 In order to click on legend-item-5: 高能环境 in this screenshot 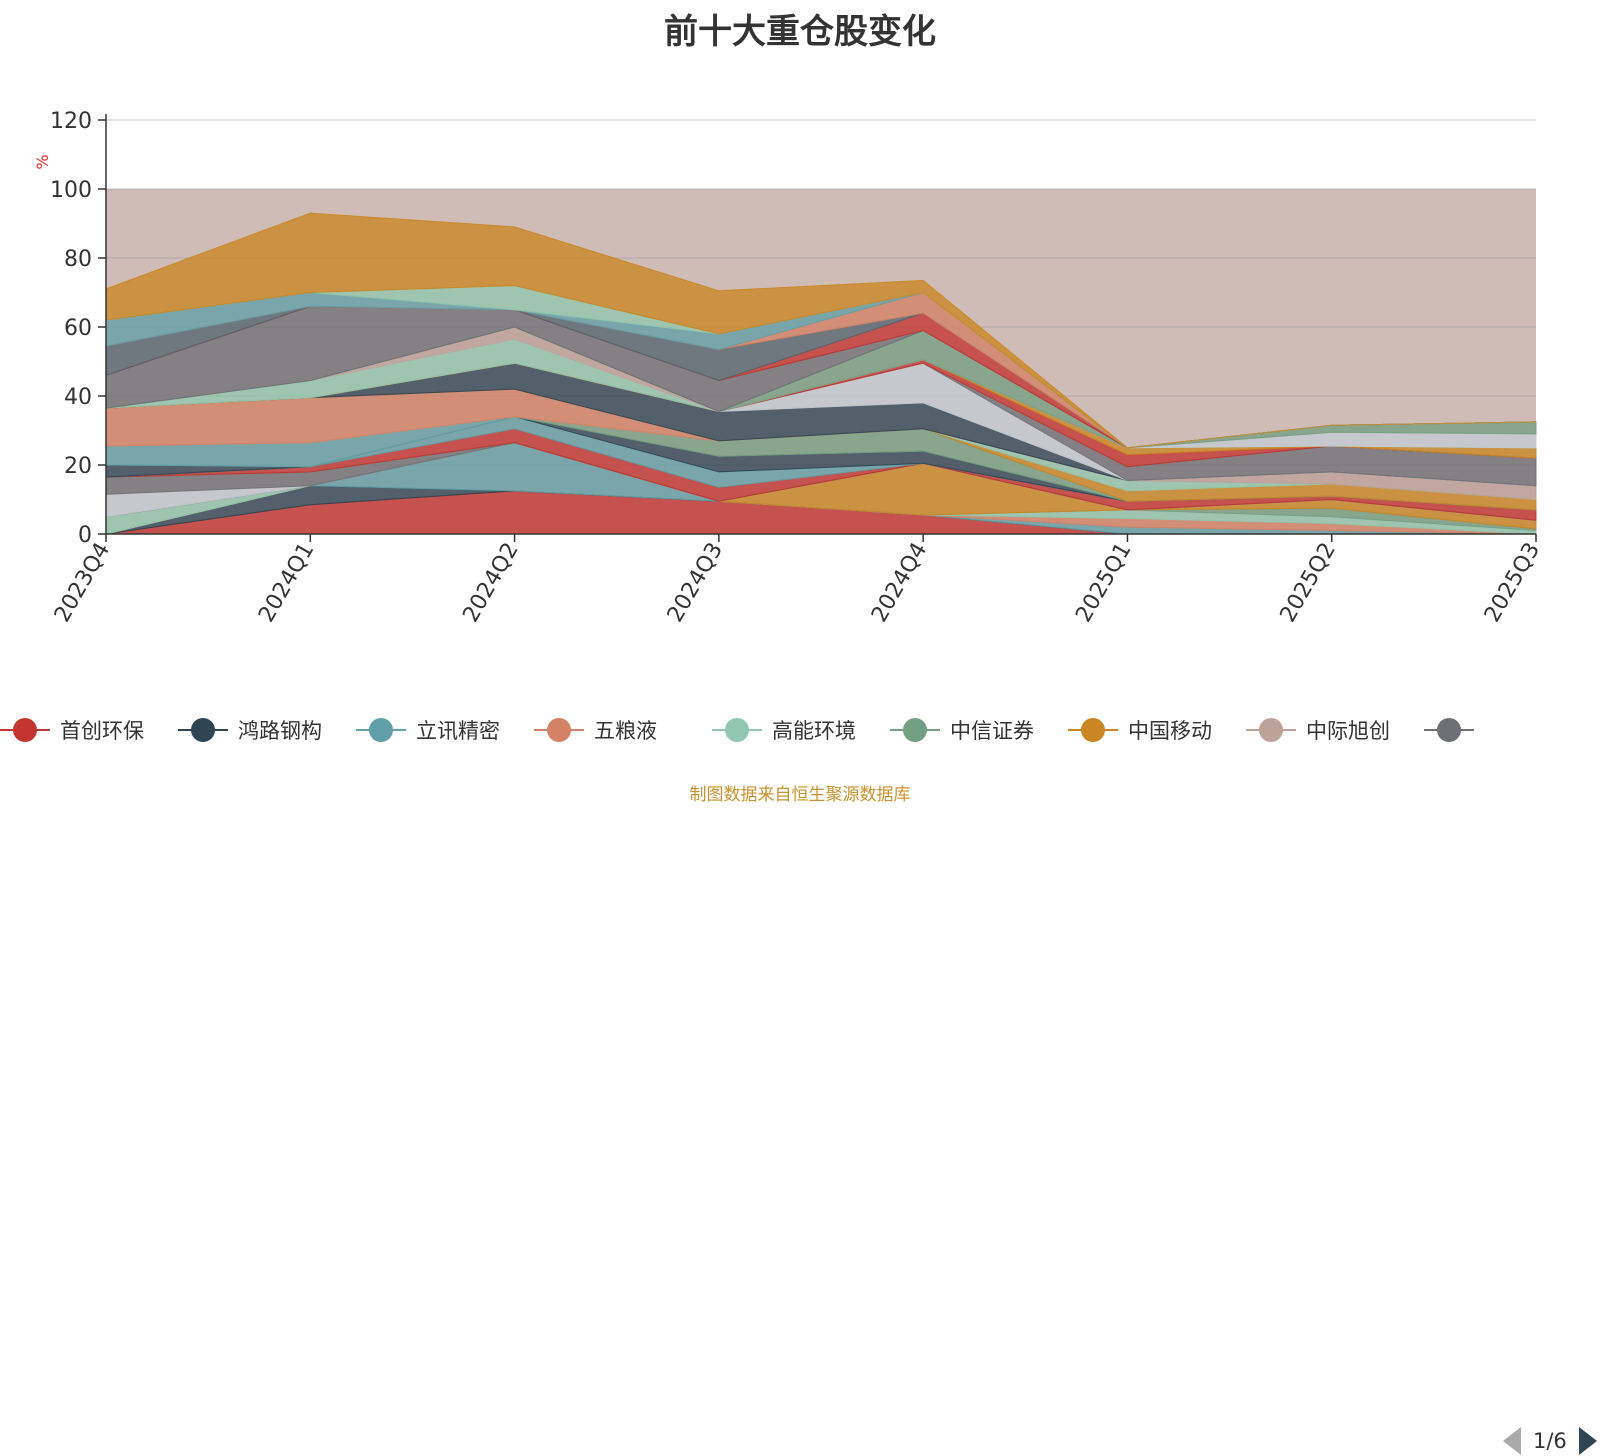, I will do `click(784, 730)`.